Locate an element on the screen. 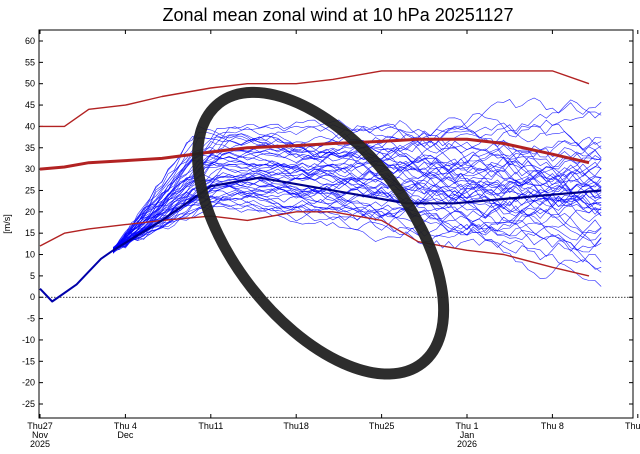  y-tick-label: 10 is located at coordinates (30, 255).